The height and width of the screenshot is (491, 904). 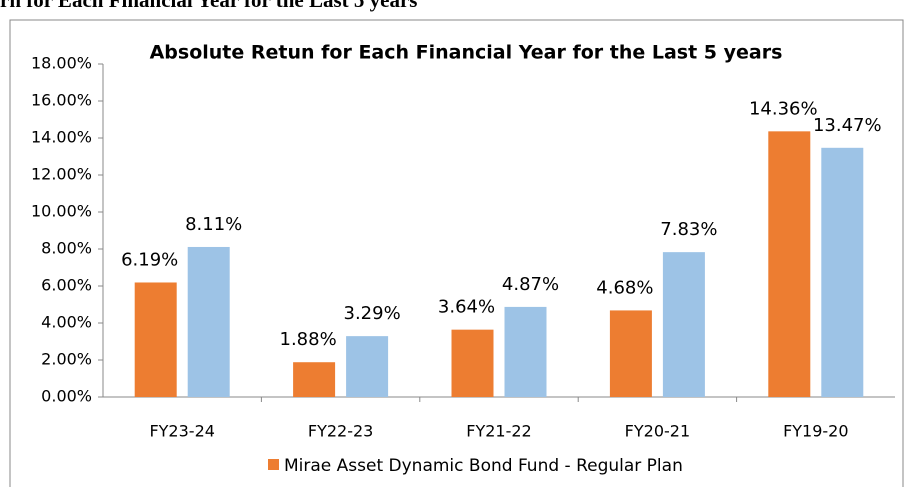 What do you see at coordinates (340, 431) in the screenshot?
I see `x-tick-label: FY22-23` at bounding box center [340, 431].